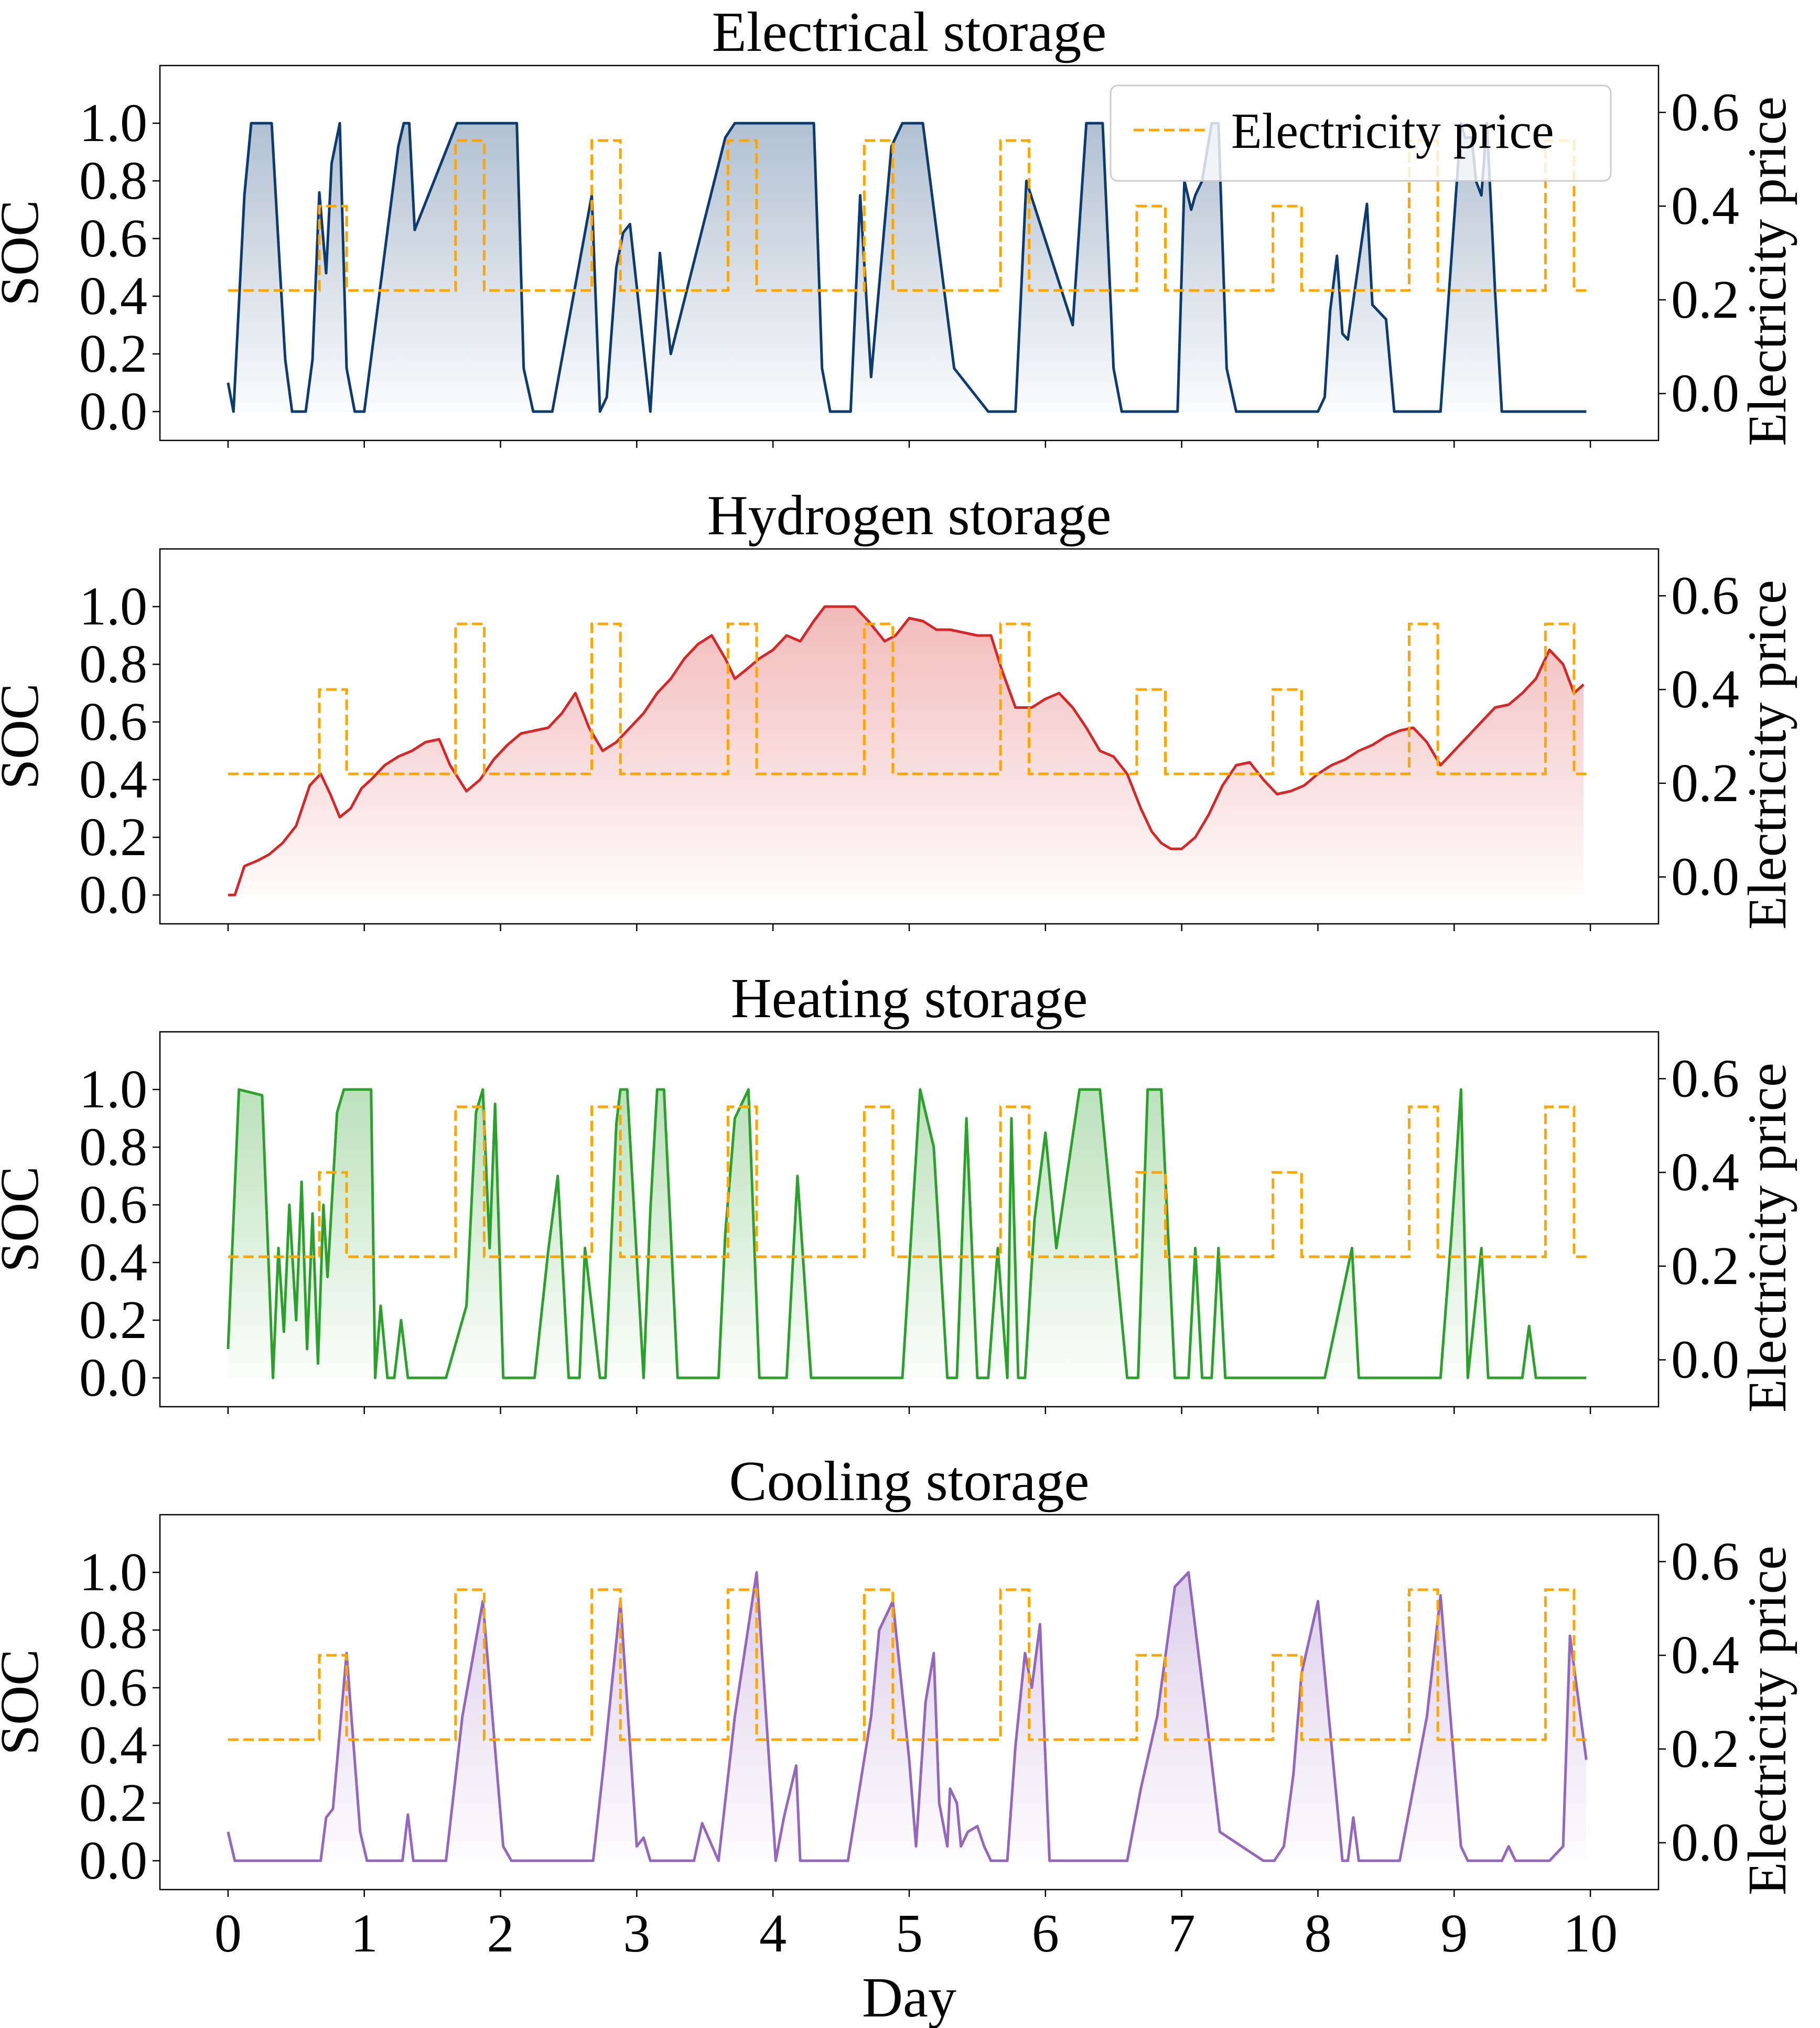 Image resolution: width=1820 pixels, height=2028 pixels. What do you see at coordinates (1590, 1933) in the screenshot?
I see `x-tick-label: 10` at bounding box center [1590, 1933].